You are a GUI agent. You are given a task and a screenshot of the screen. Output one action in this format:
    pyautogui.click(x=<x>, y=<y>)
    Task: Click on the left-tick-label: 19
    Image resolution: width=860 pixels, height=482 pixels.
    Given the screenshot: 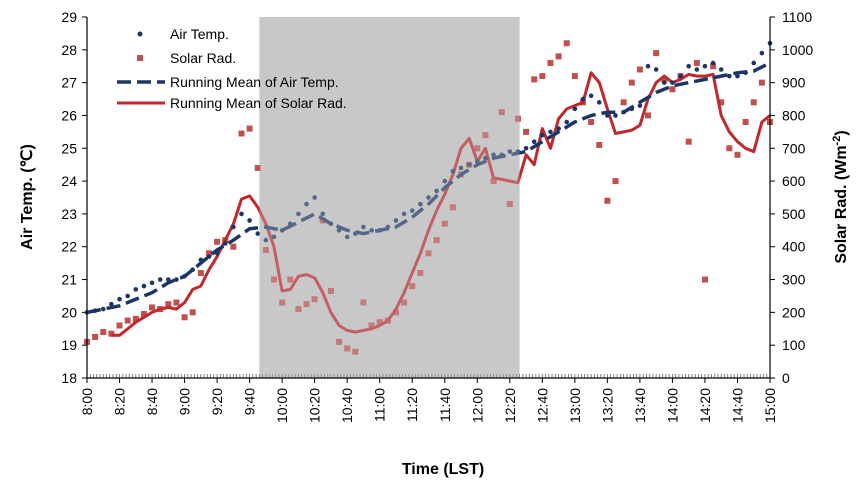 What is the action you would take?
    pyautogui.click(x=69, y=345)
    